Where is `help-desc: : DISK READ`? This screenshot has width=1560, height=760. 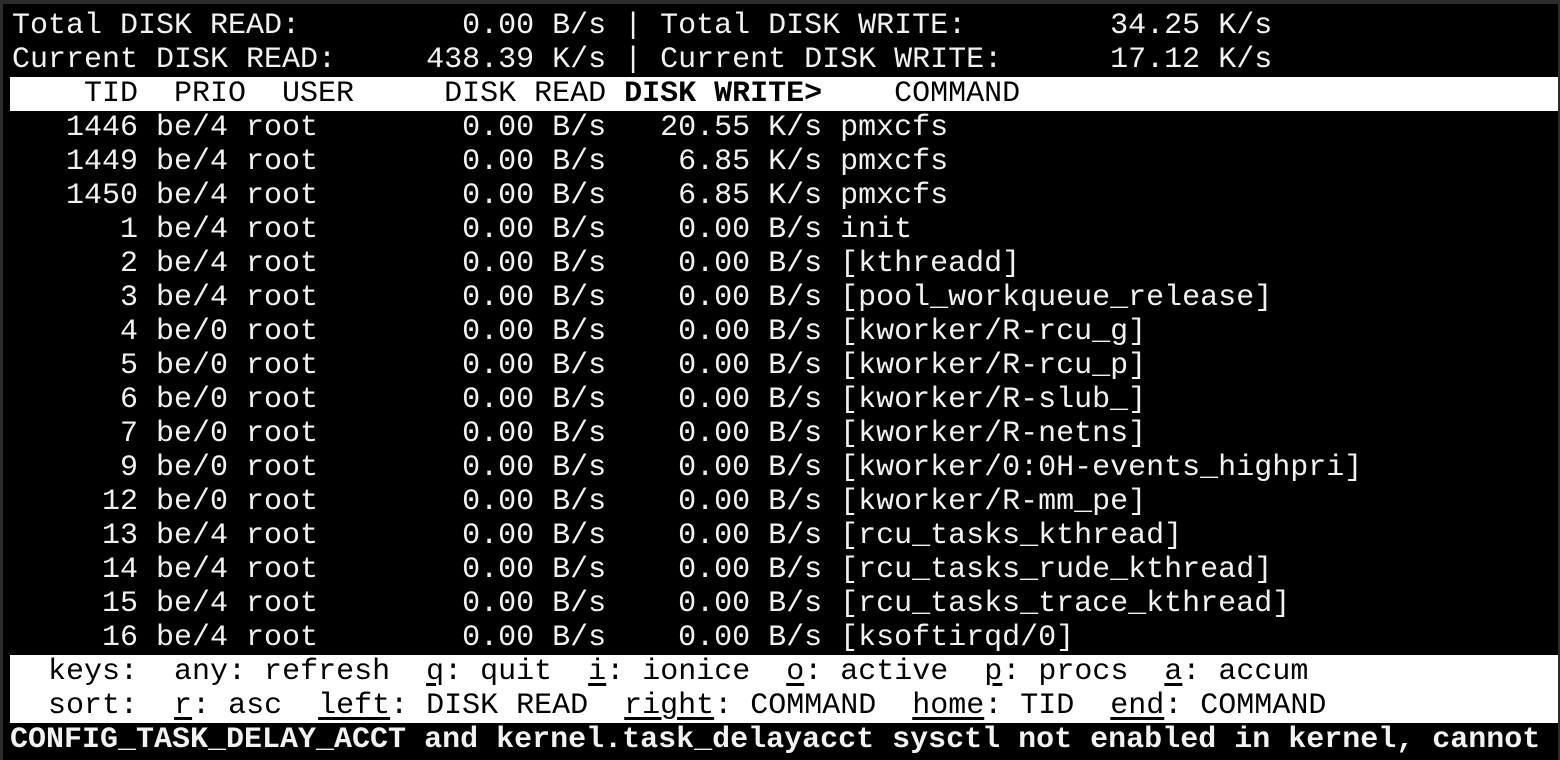
help-desc: : DISK READ is located at coordinates (489, 706).